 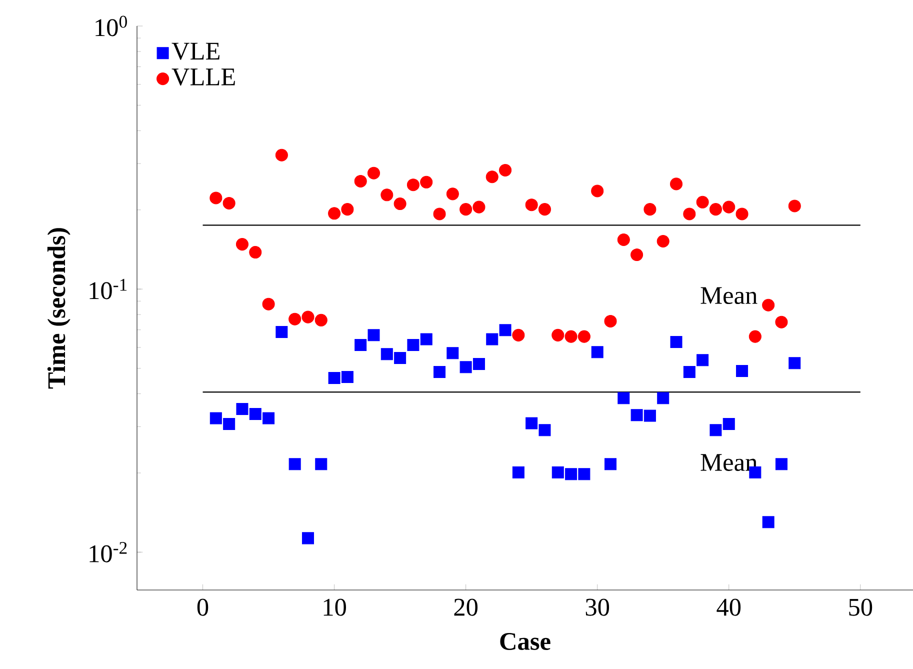 I want to click on x-tick-label: 0, so click(x=202, y=607).